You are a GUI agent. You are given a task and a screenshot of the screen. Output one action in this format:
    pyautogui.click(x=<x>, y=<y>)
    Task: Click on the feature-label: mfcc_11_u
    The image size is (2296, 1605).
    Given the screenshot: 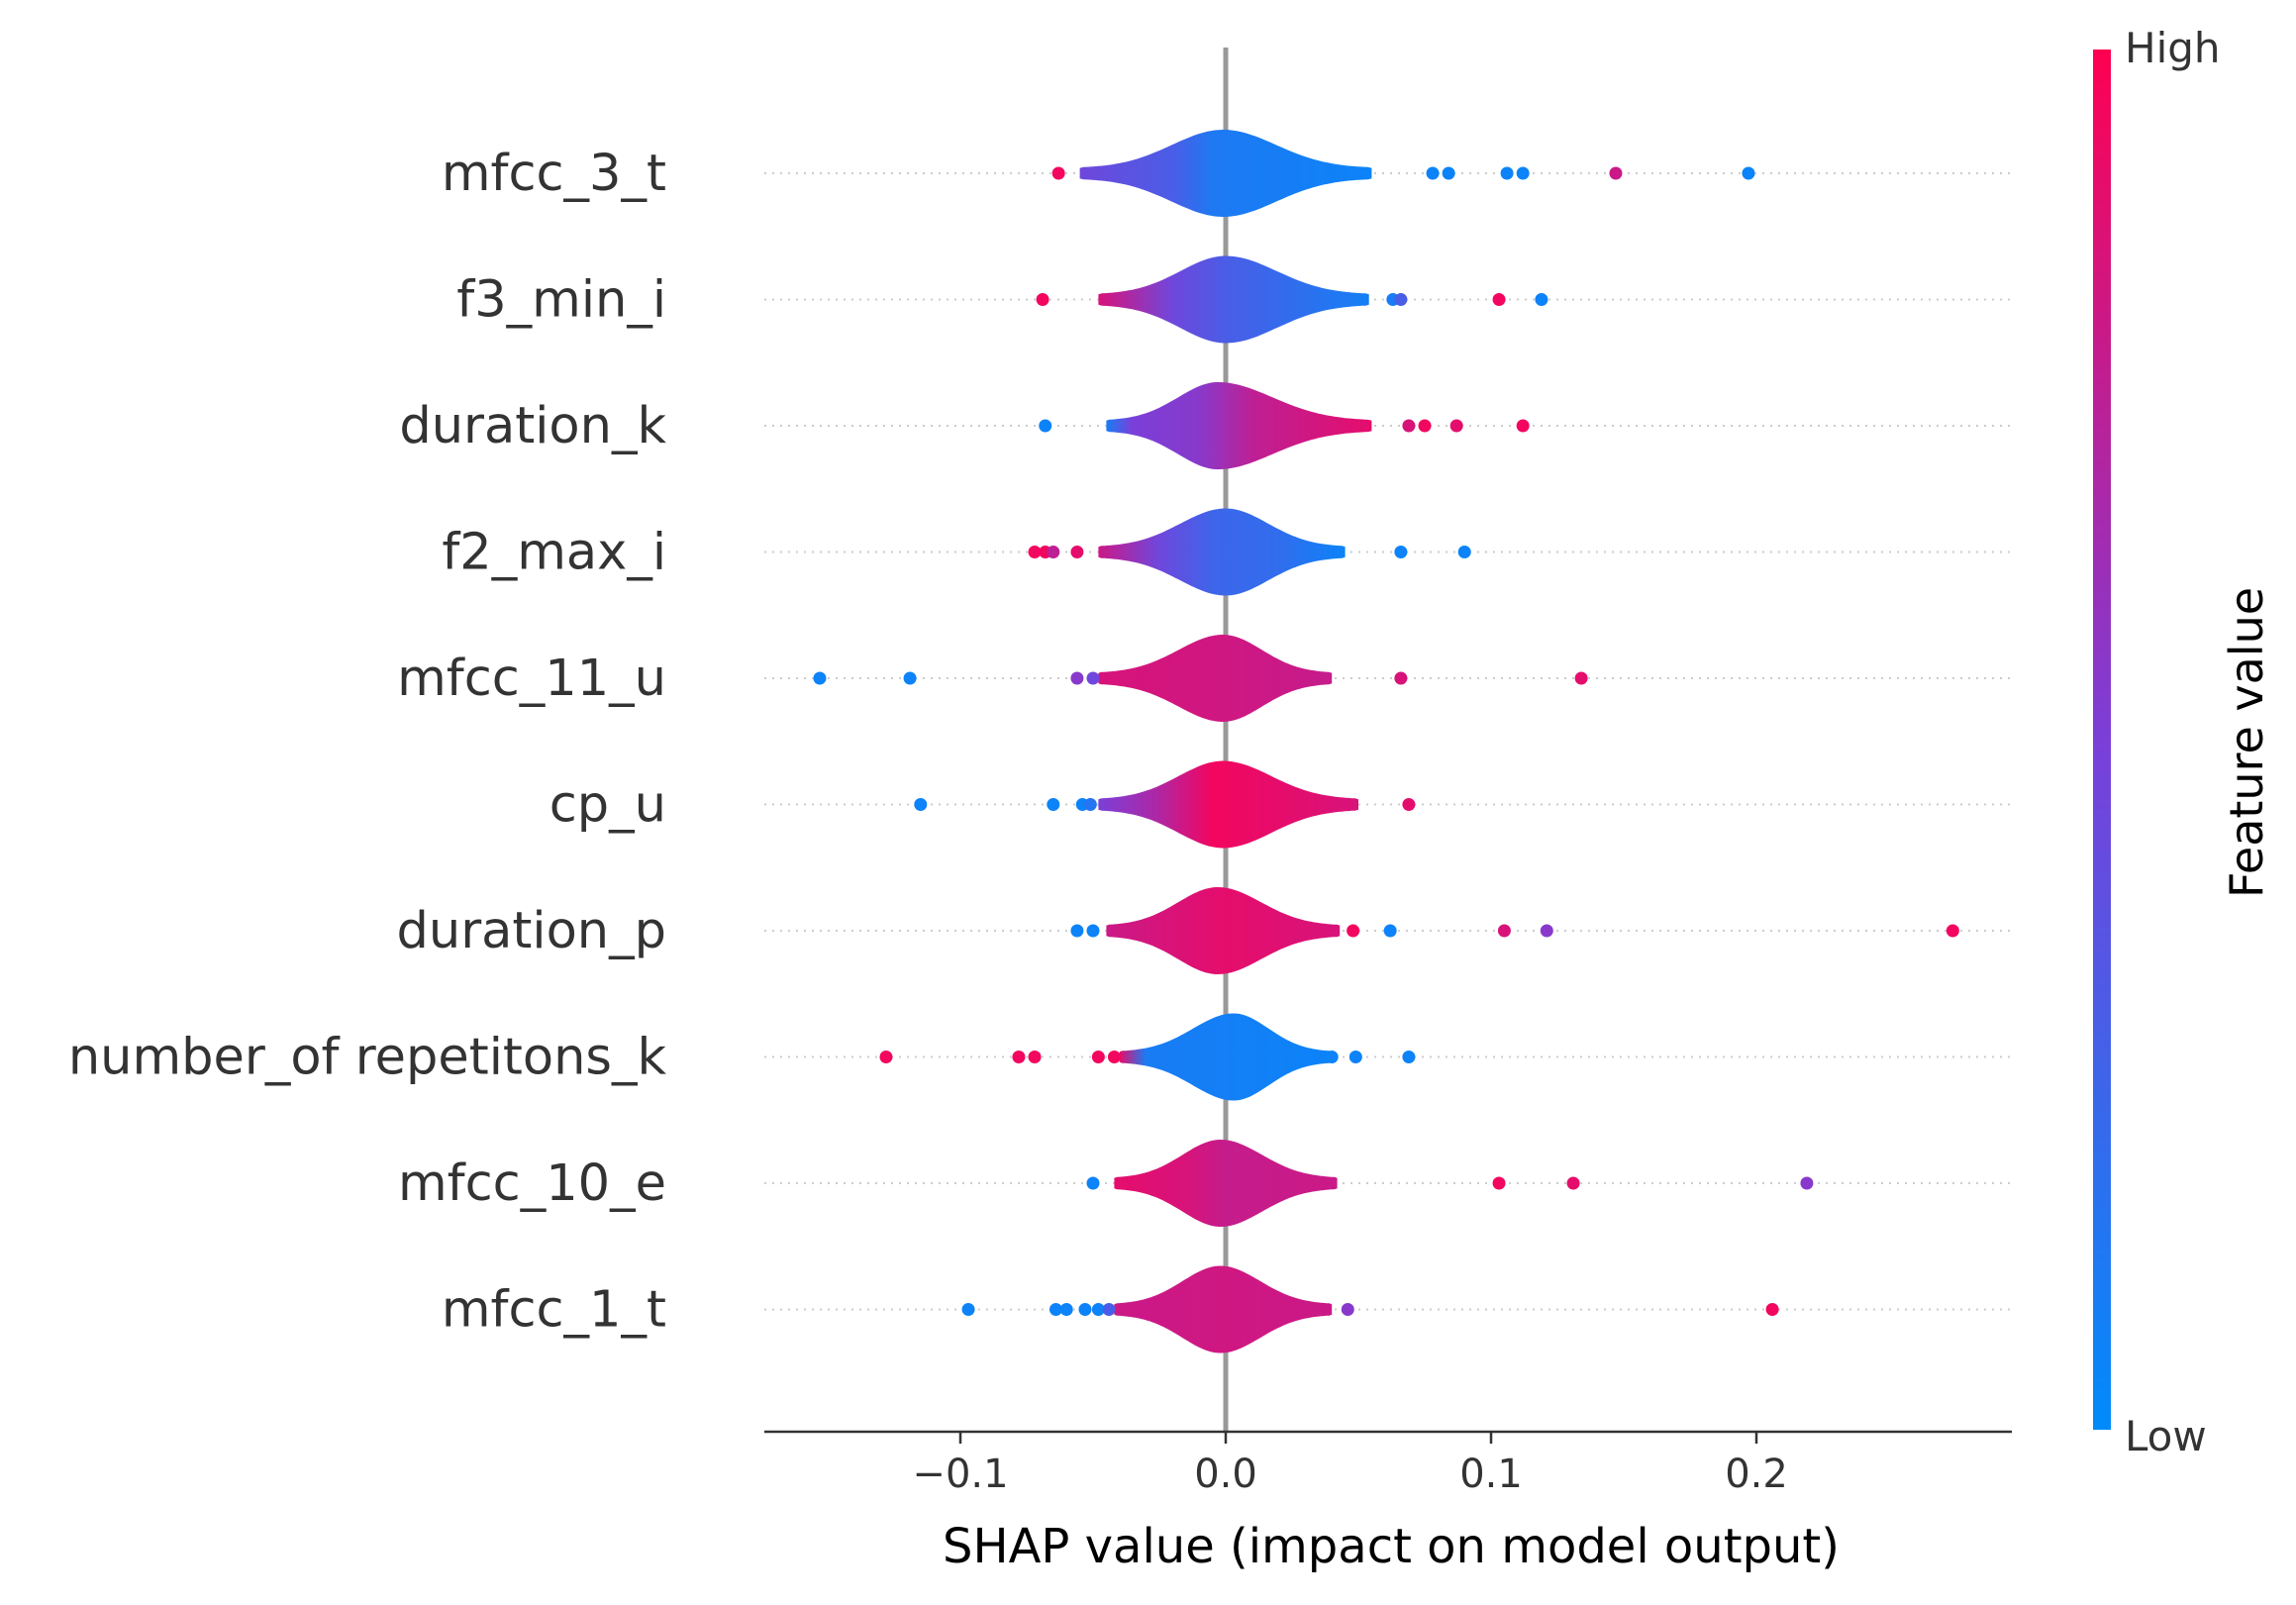 What is the action you would take?
    pyautogui.click(x=532, y=679)
    